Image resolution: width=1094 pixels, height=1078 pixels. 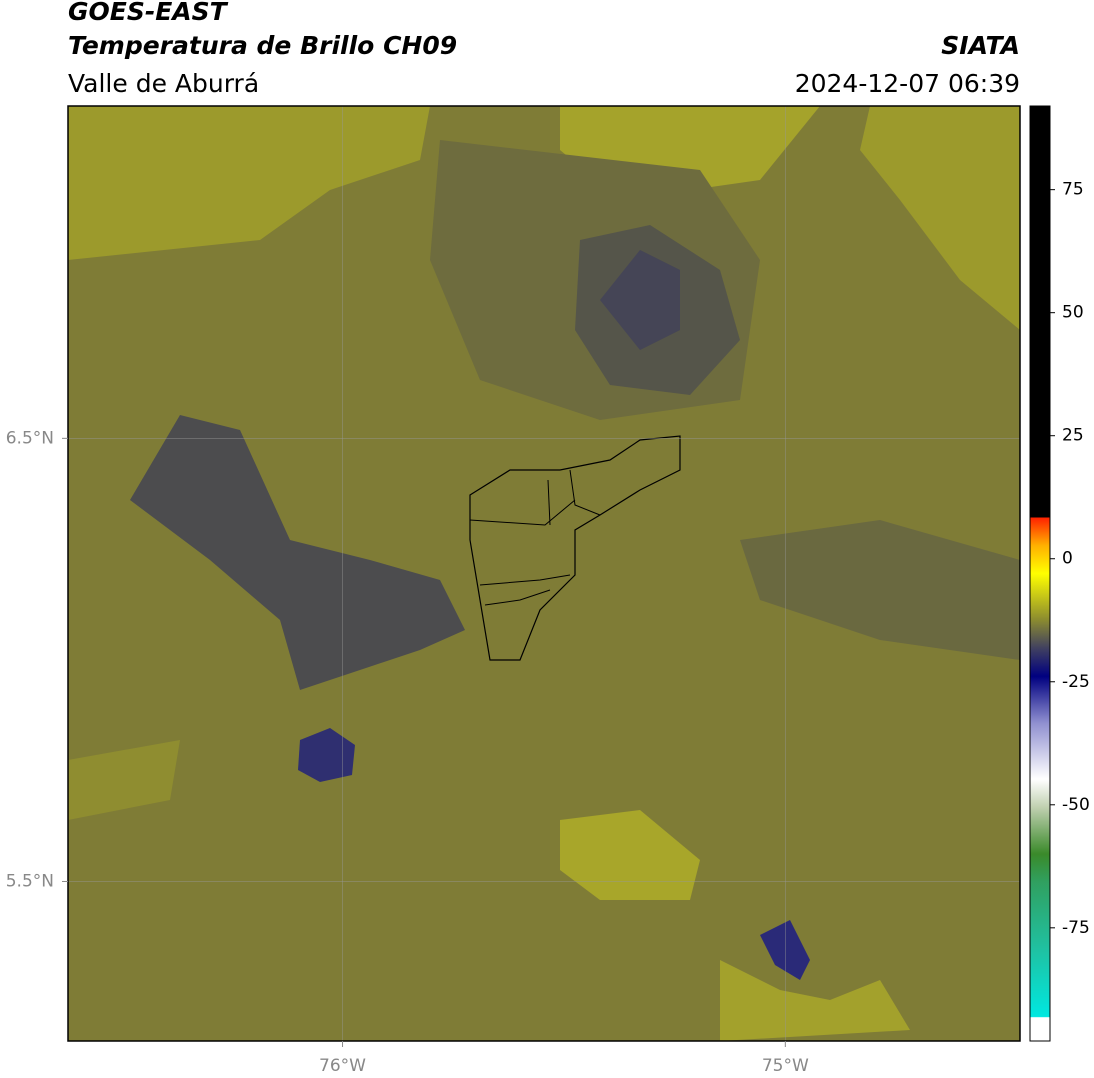 What do you see at coordinates (30, 881) in the screenshot?
I see `y-tick-label: 5.5°N` at bounding box center [30, 881].